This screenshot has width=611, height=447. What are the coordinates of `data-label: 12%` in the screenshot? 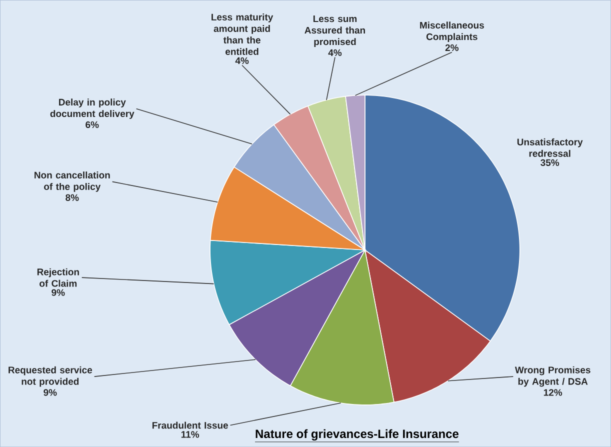 It's located at (553, 392).